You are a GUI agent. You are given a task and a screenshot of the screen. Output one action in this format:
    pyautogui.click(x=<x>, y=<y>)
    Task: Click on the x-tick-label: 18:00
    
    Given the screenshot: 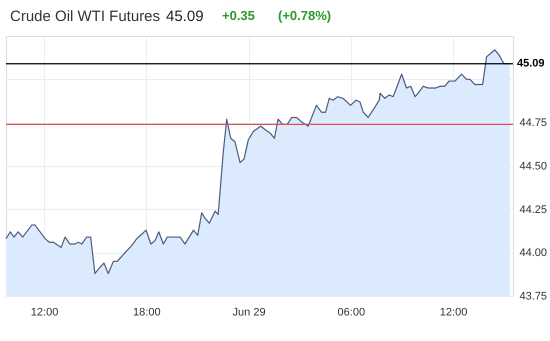 What is the action you would take?
    pyautogui.click(x=147, y=312)
    